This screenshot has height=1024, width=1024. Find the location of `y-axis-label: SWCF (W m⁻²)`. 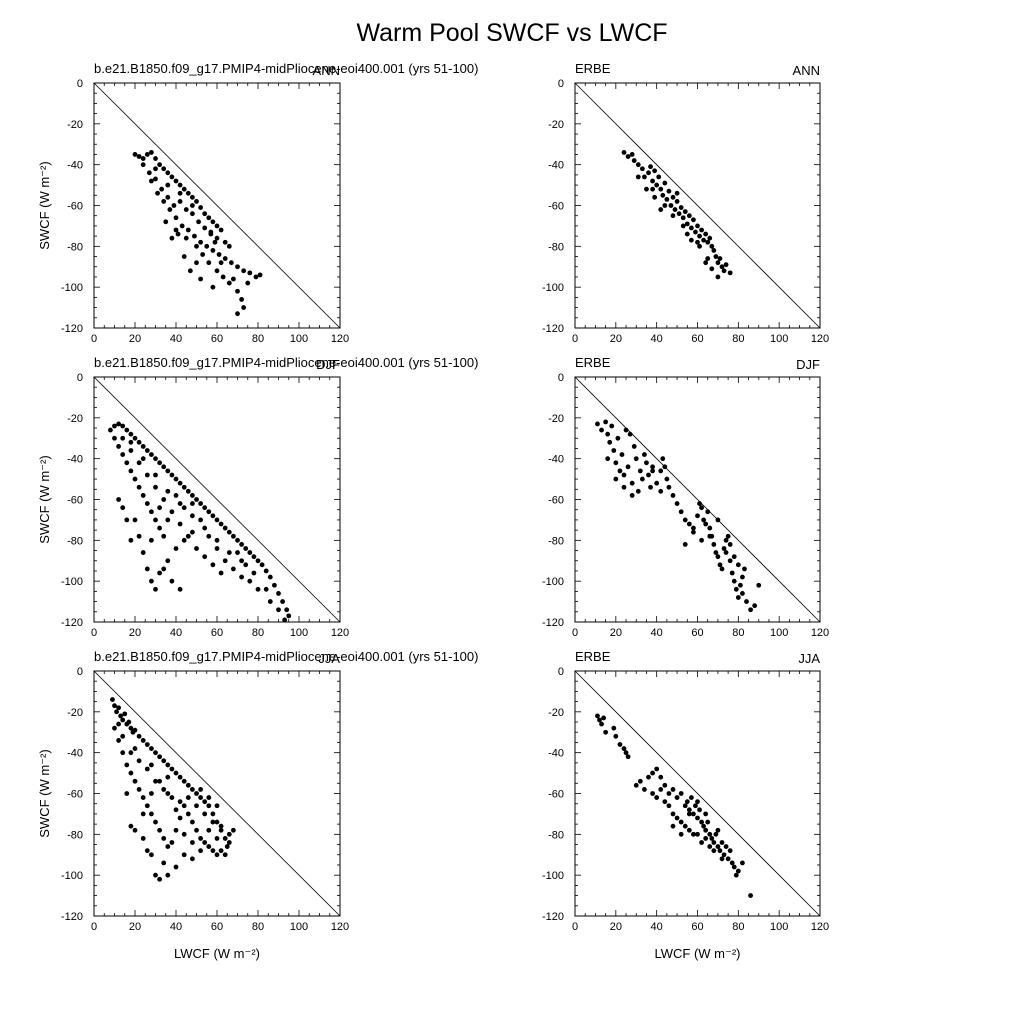

y-axis-label: SWCF (W m⁻²) is located at coordinates (44, 499).